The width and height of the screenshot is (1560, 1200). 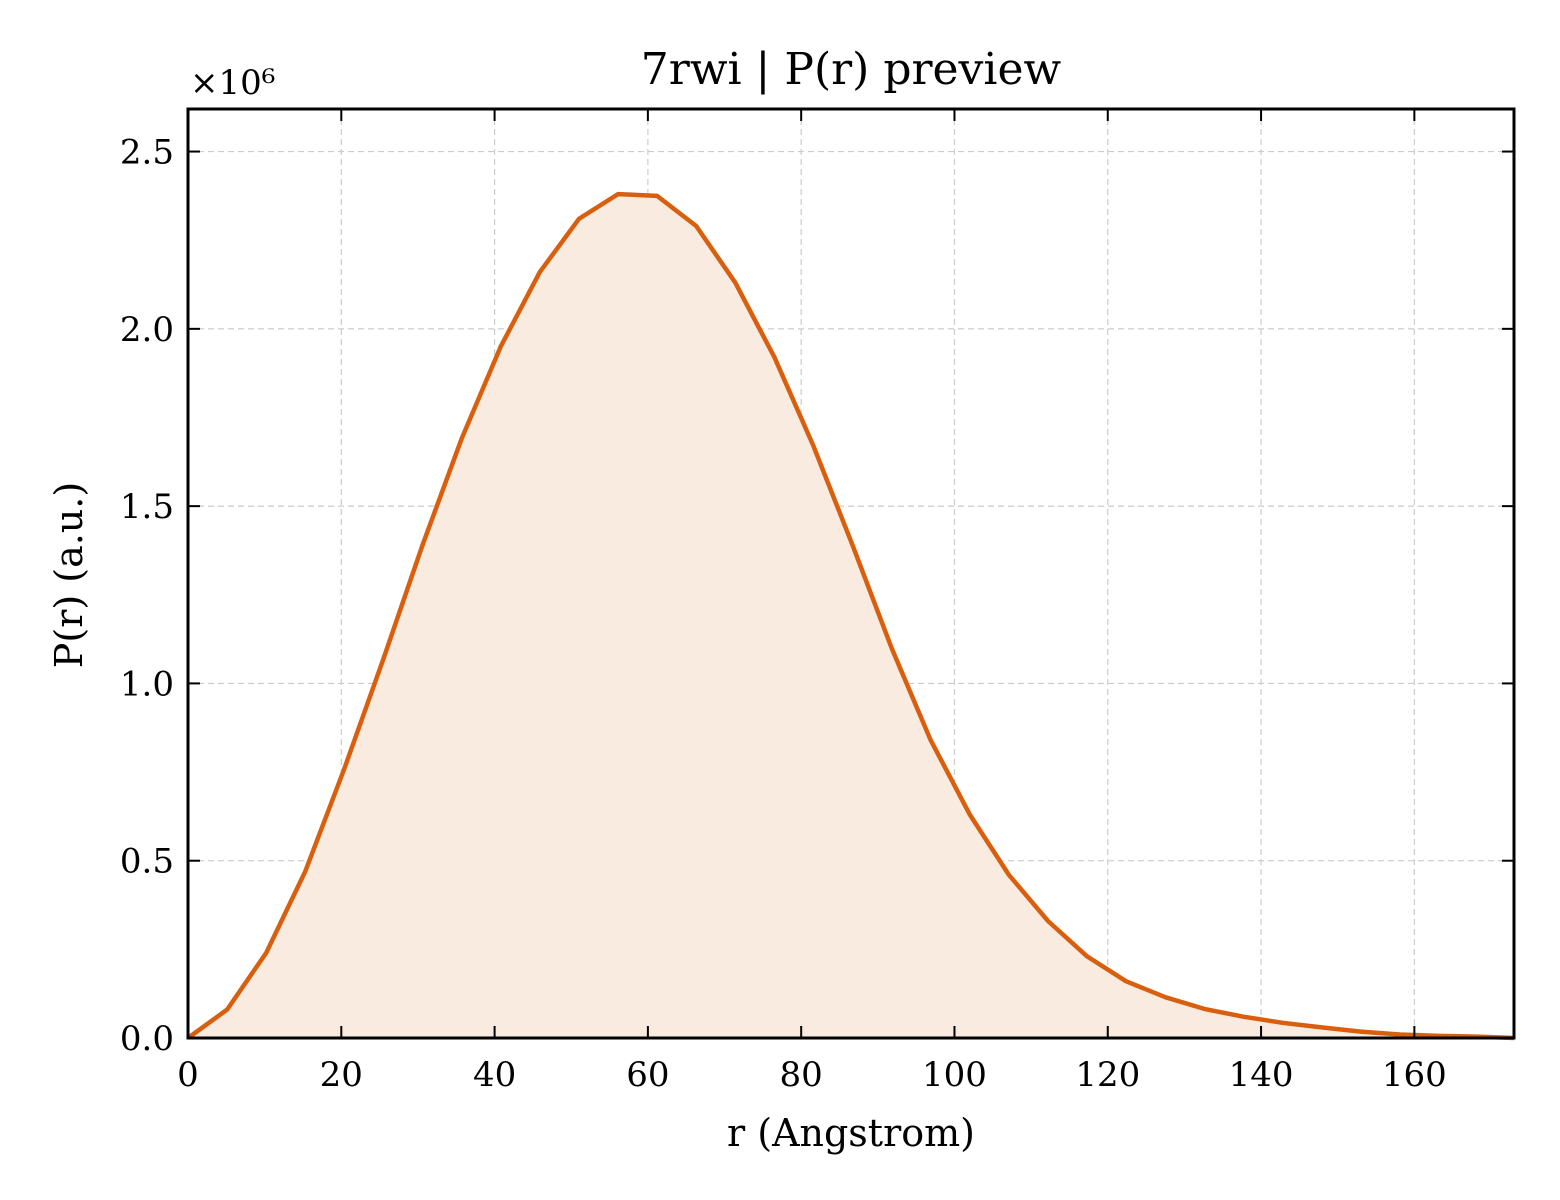 I want to click on x-tick-label: 160, so click(x=1414, y=1075).